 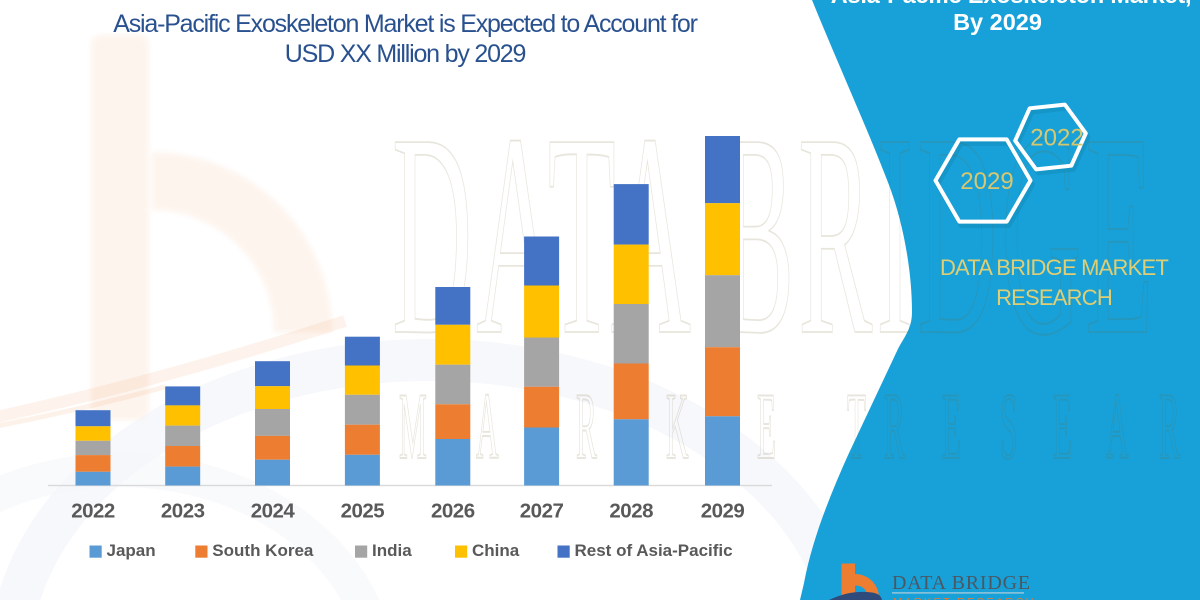 I want to click on svg-text: 2026, so click(x=453, y=511).